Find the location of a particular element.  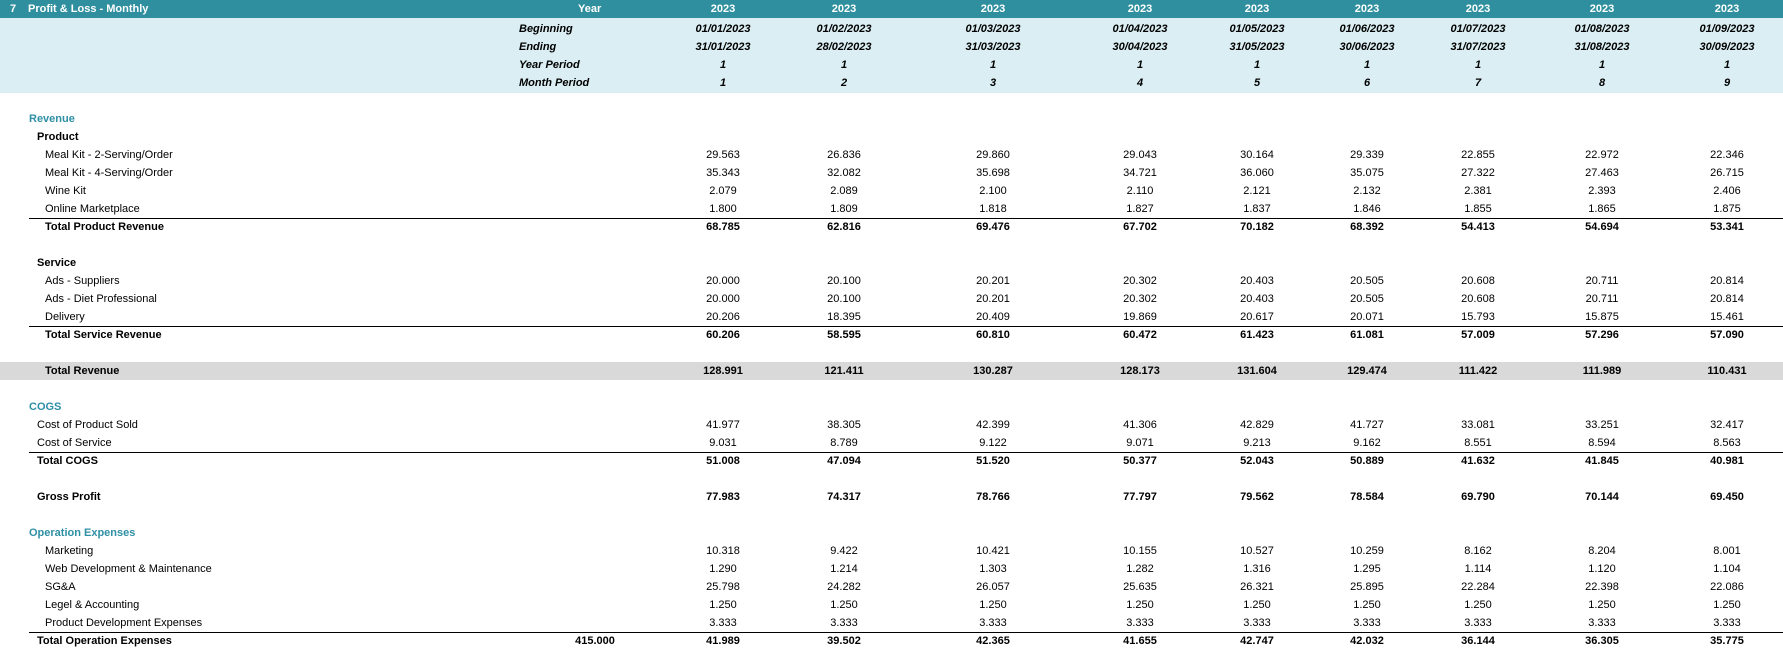

cell-value-5: 42.829 is located at coordinates (1257, 425).